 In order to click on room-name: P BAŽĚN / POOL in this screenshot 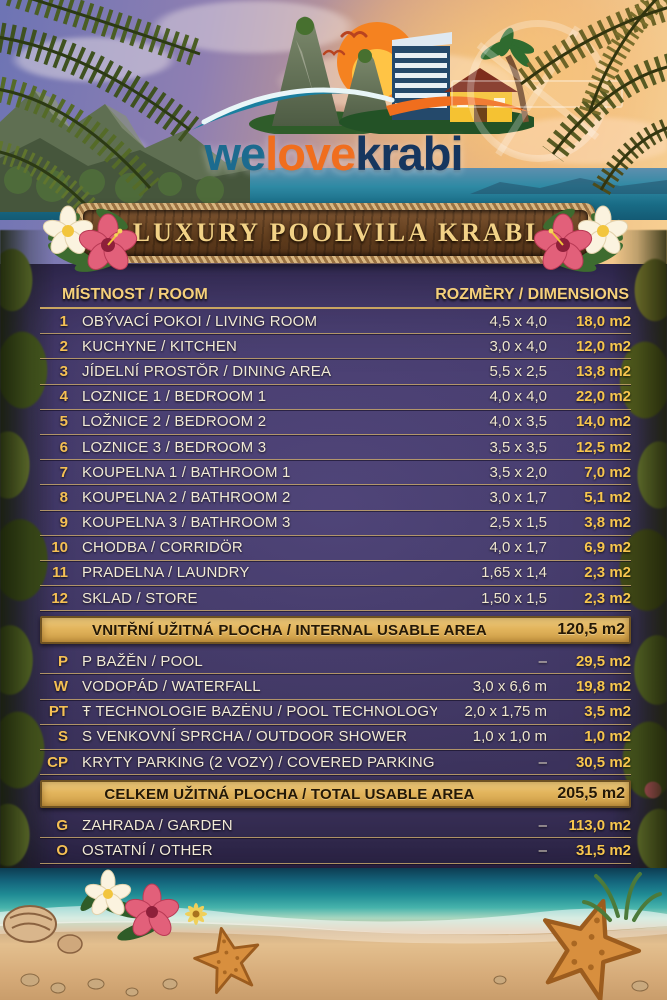, I will do `click(142, 661)`.